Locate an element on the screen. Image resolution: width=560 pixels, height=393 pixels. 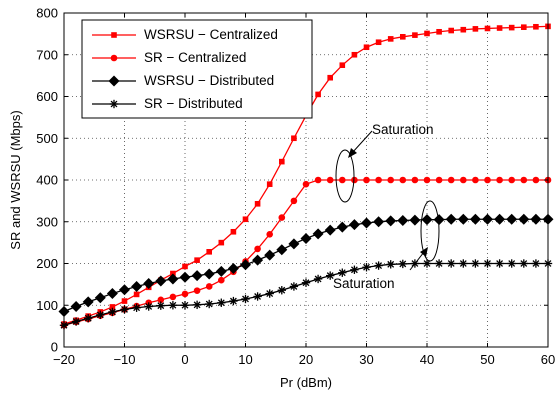
saturation-arrow-centralized is located at coordinates (362, 142).